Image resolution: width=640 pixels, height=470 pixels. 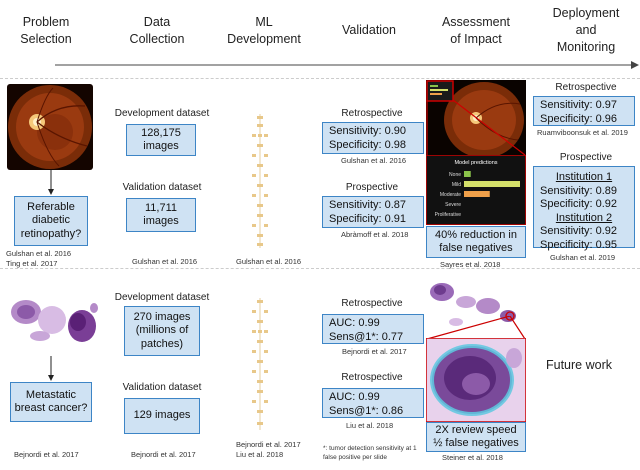 What do you see at coordinates (475, 163) in the screenshot?
I see `chart-title: Model predictions` at bounding box center [475, 163].